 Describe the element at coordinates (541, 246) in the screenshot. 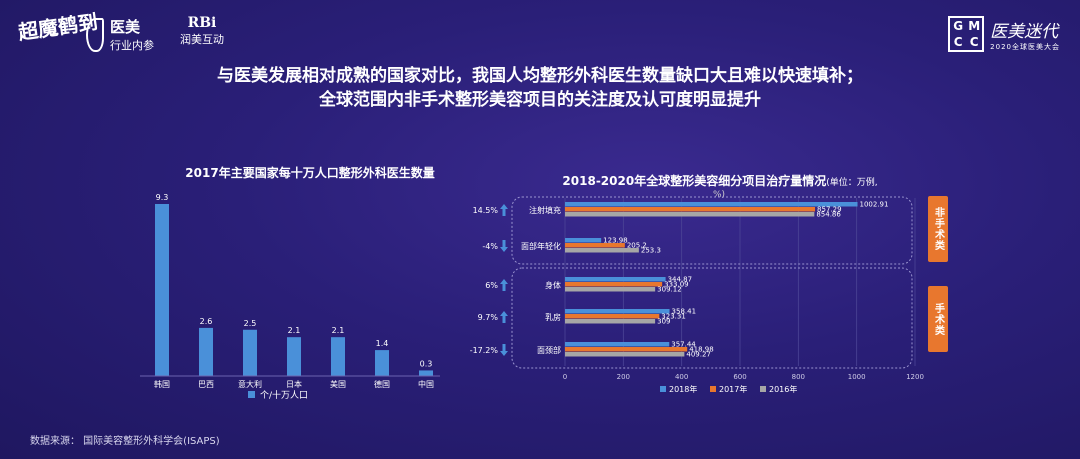

I see `right-category-label-1: 面部年轻化` at that location.